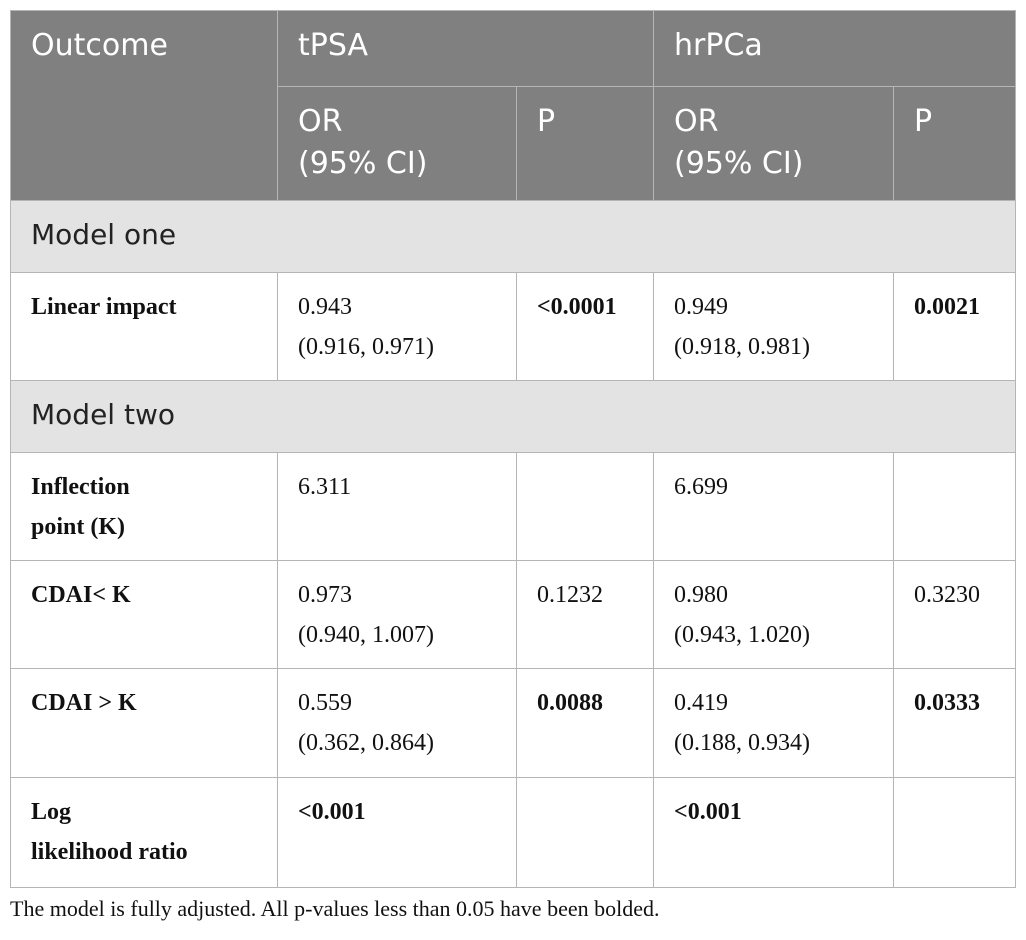 This screenshot has height=940, width=1026. Describe the element at coordinates (144, 326) in the screenshot. I see `row-label: Linear impact` at that location.